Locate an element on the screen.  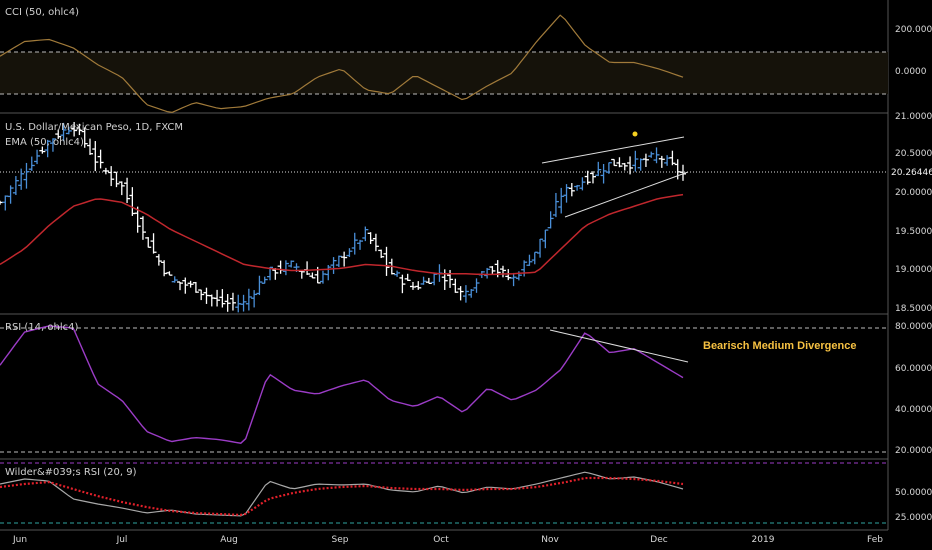
price-tick: 19.00000 is located at coordinates (913, 270).